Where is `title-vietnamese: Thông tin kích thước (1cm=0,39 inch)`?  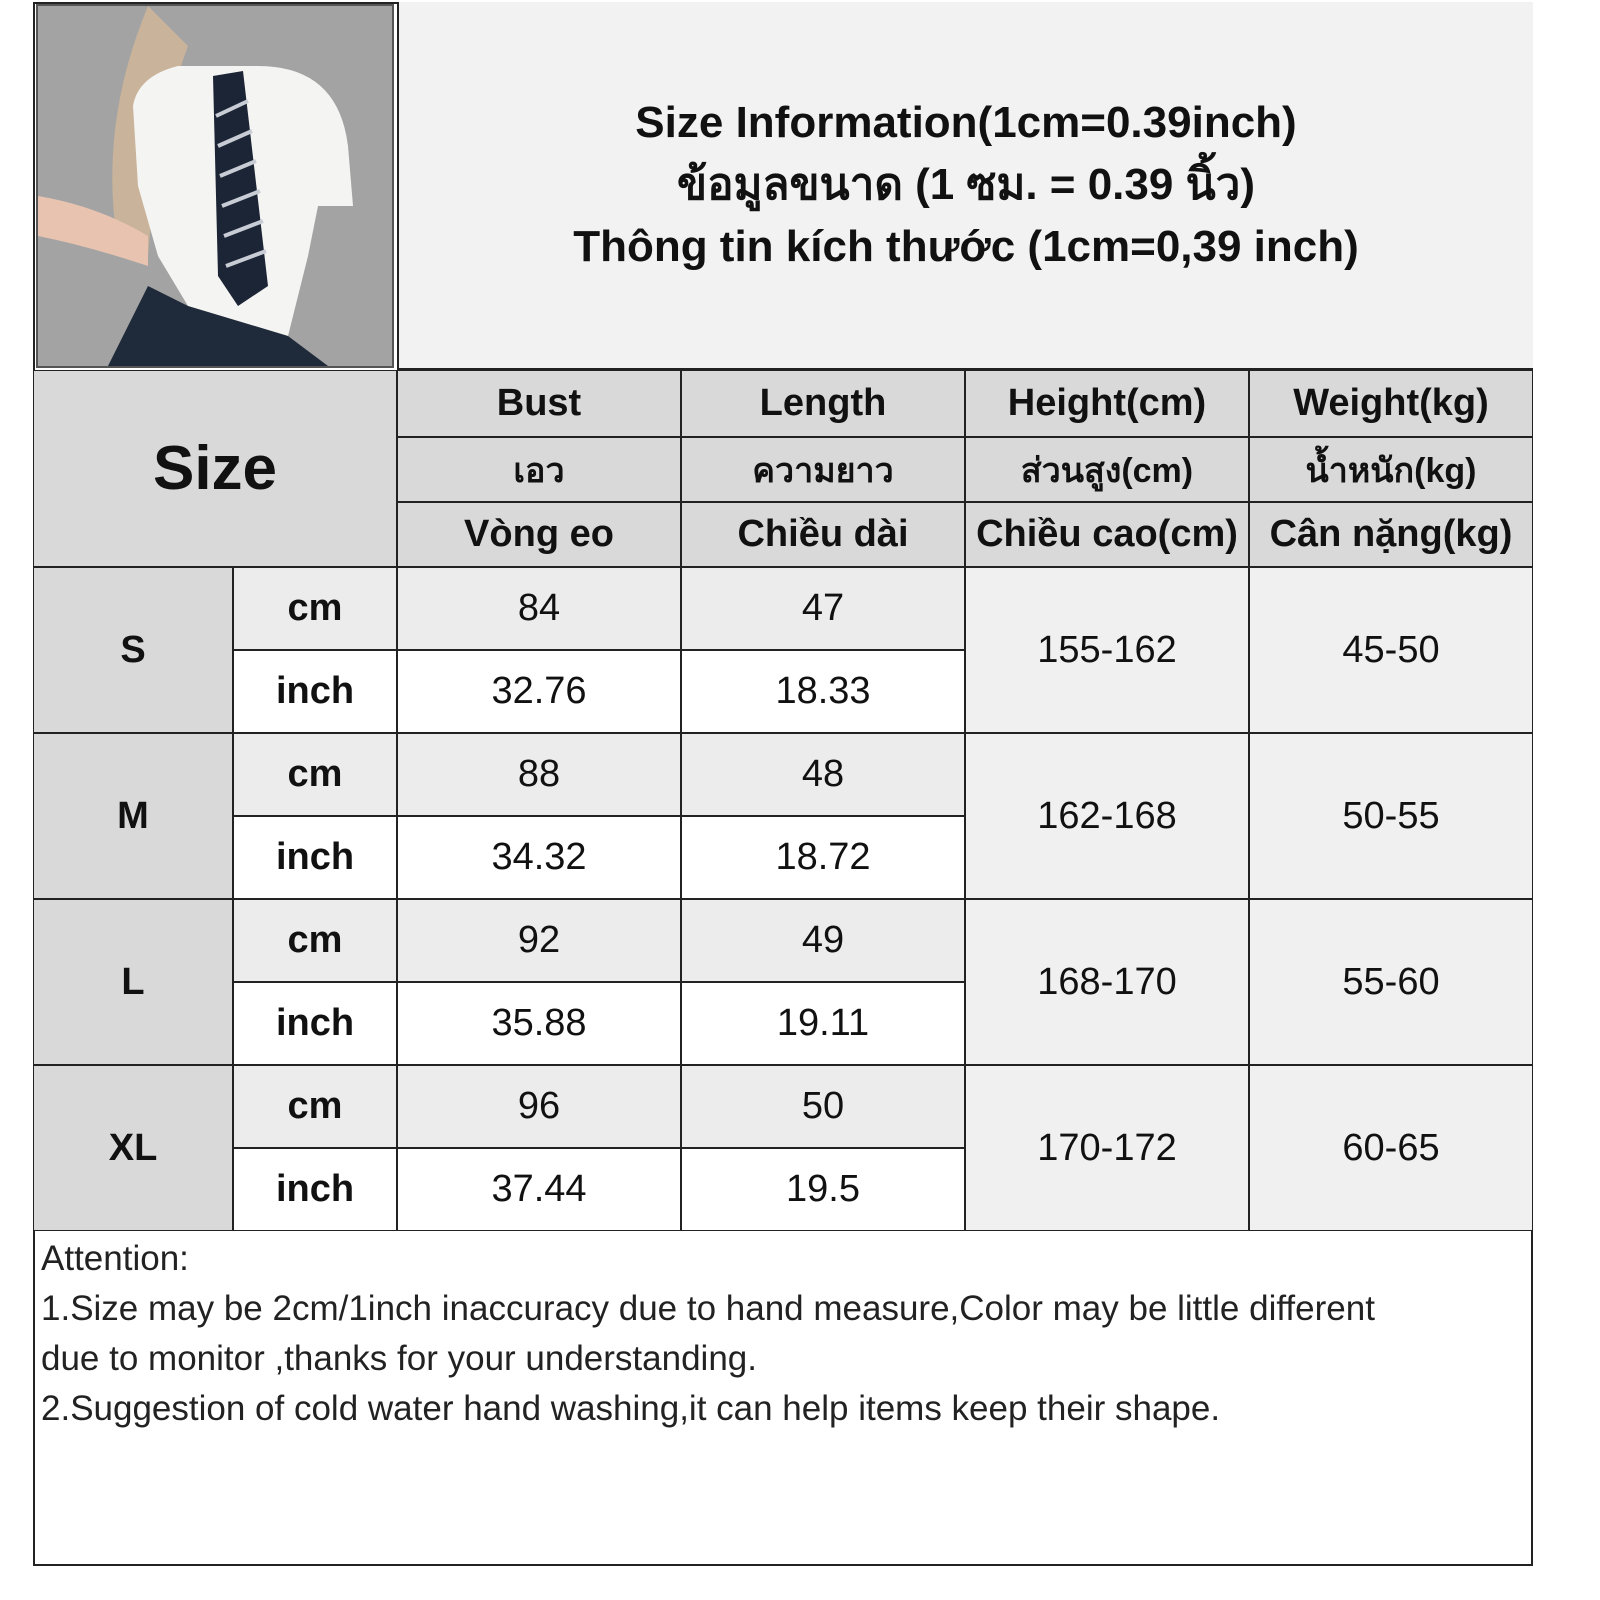 title-vietnamese: Thông tin kích thước (1cm=0,39 inch) is located at coordinates (966, 246).